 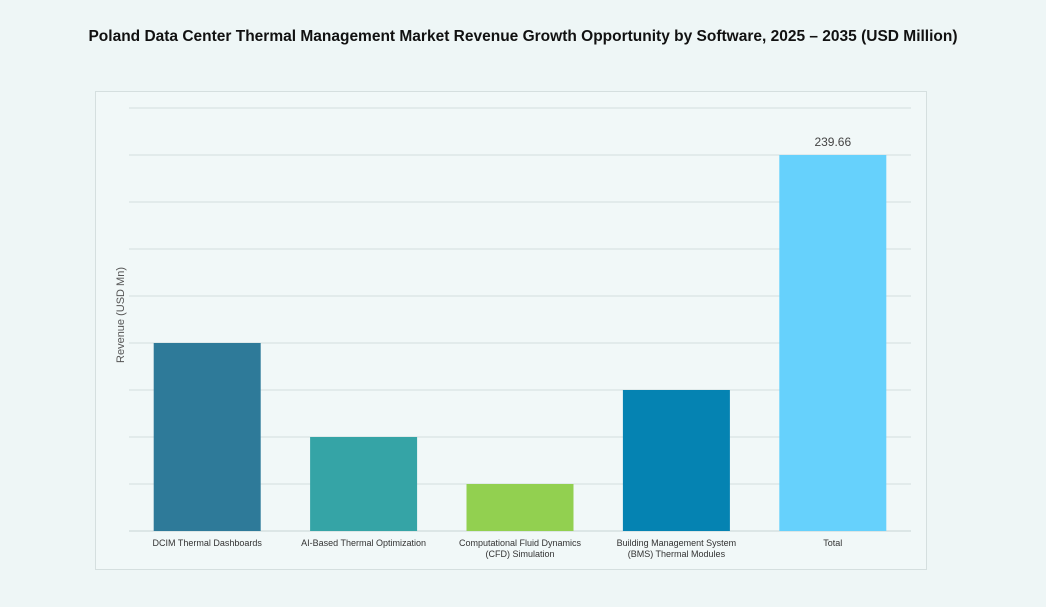 I want to click on y-axis-label: Revenue (USD Mn), so click(x=121, y=315).